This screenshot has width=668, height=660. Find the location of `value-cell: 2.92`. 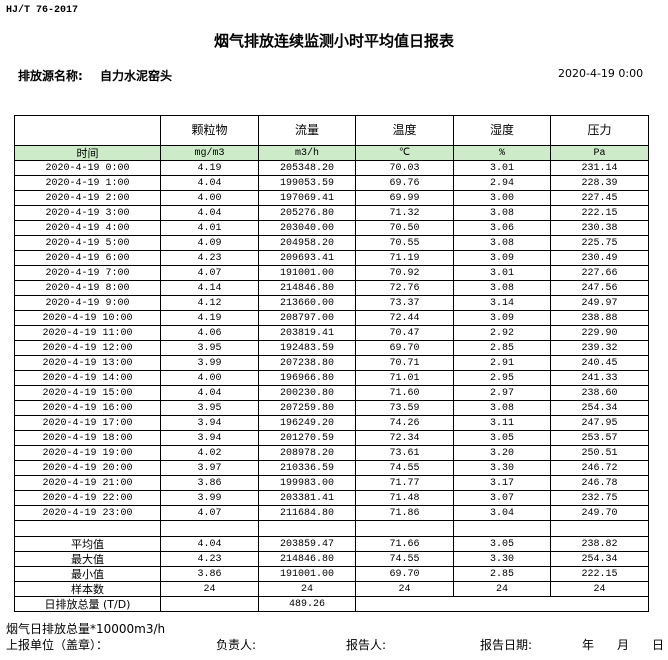

value-cell: 2.92 is located at coordinates (502, 333).